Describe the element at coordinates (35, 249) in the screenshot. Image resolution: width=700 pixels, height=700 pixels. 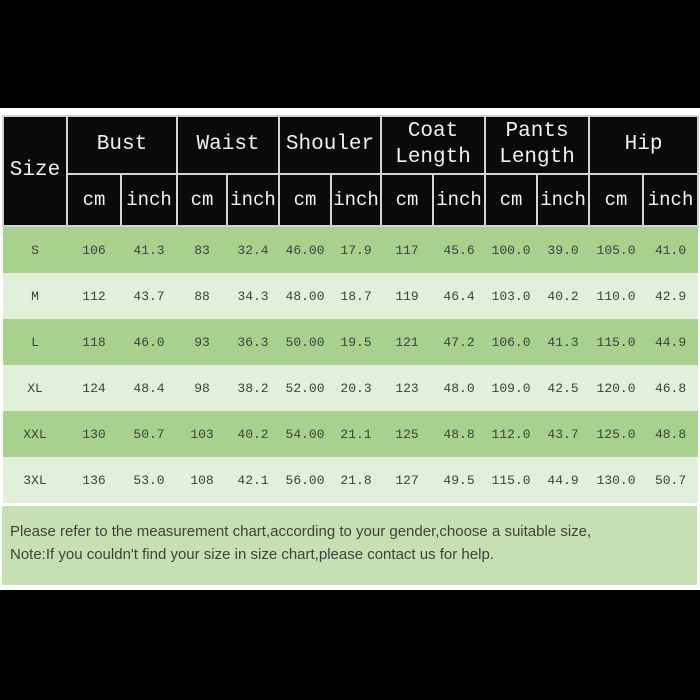
I see `size-label: S` at that location.